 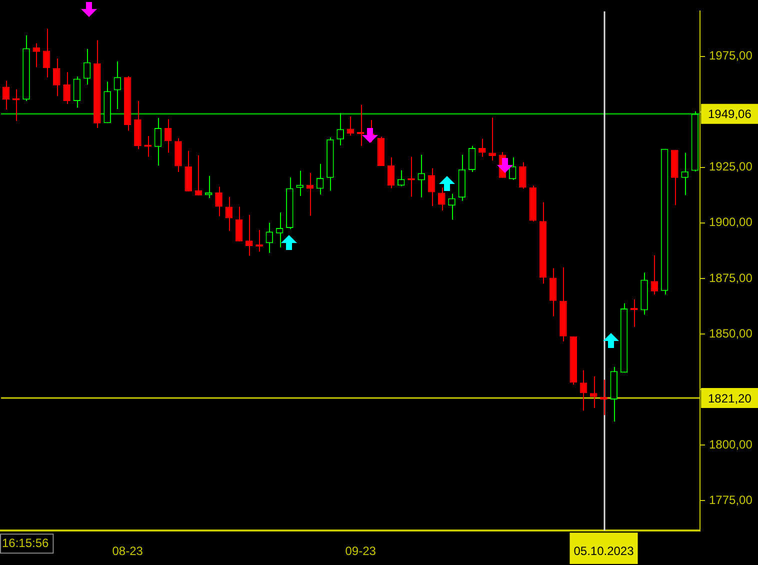 What do you see at coordinates (731, 444) in the screenshot?
I see `y-tick-label: 1800,00` at bounding box center [731, 444].